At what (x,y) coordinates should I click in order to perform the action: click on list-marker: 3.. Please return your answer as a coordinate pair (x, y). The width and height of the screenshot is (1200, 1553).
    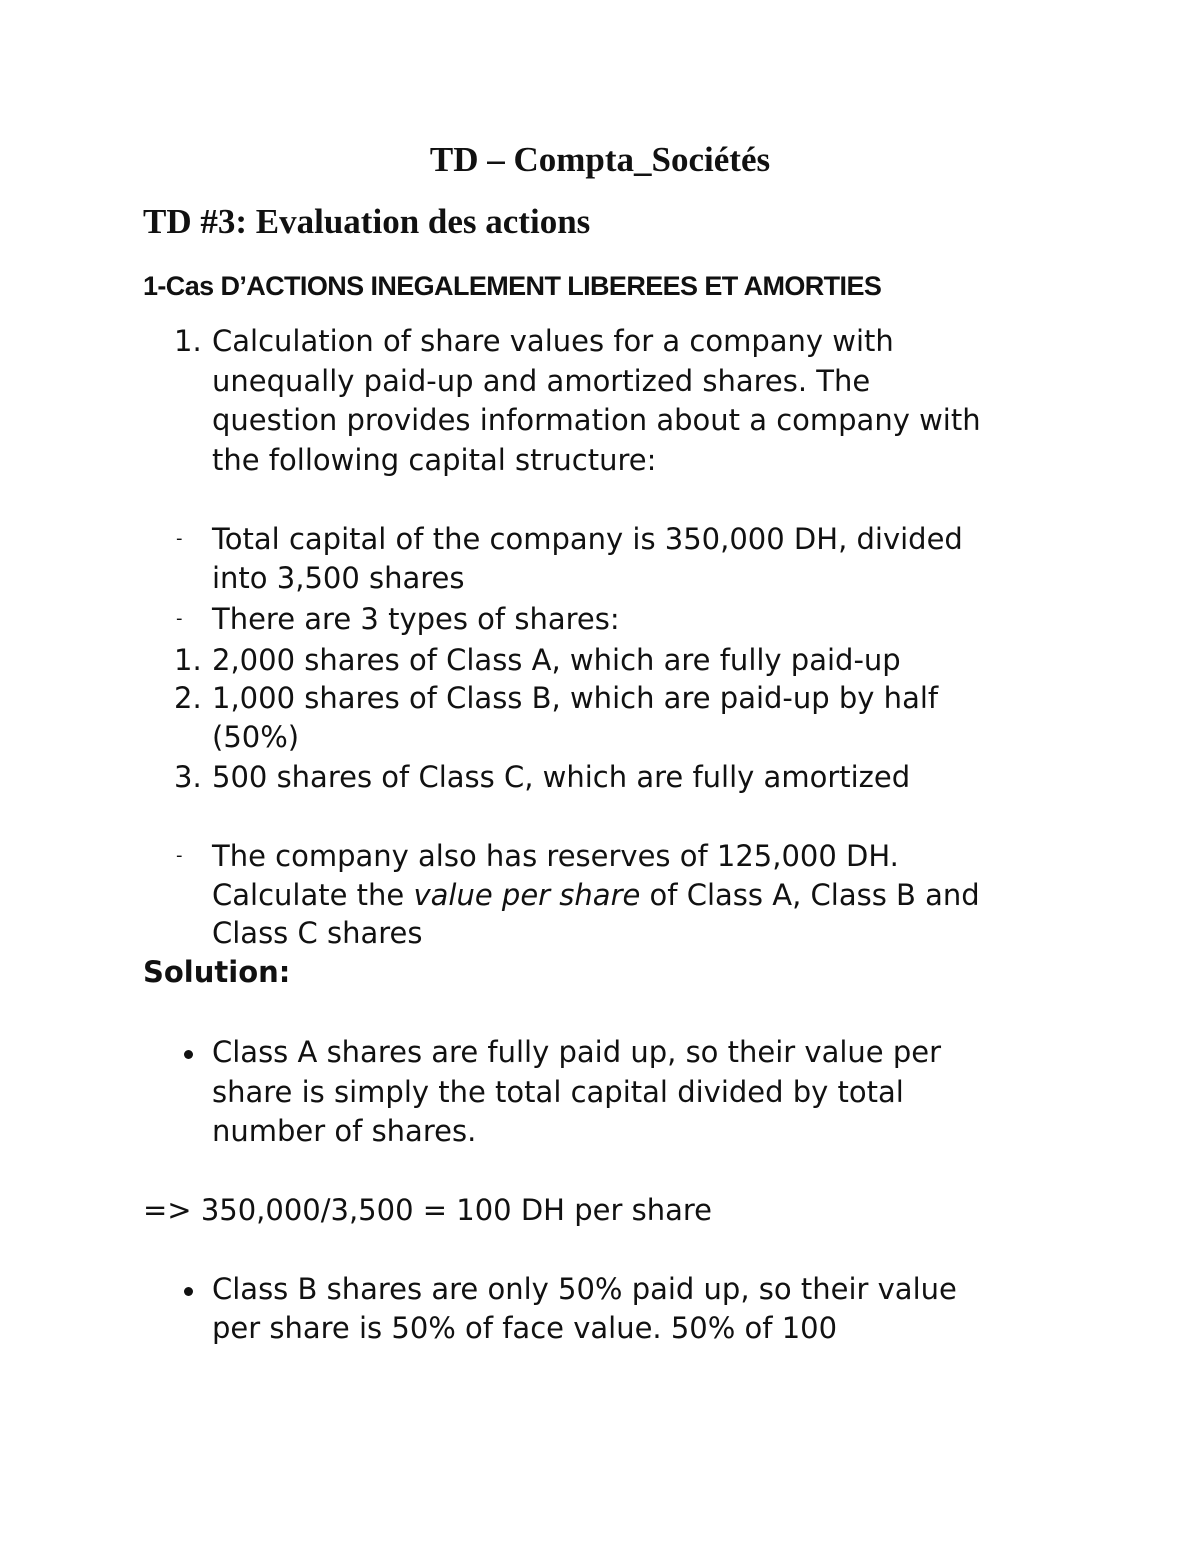
    Looking at the image, I should click on (188, 777).